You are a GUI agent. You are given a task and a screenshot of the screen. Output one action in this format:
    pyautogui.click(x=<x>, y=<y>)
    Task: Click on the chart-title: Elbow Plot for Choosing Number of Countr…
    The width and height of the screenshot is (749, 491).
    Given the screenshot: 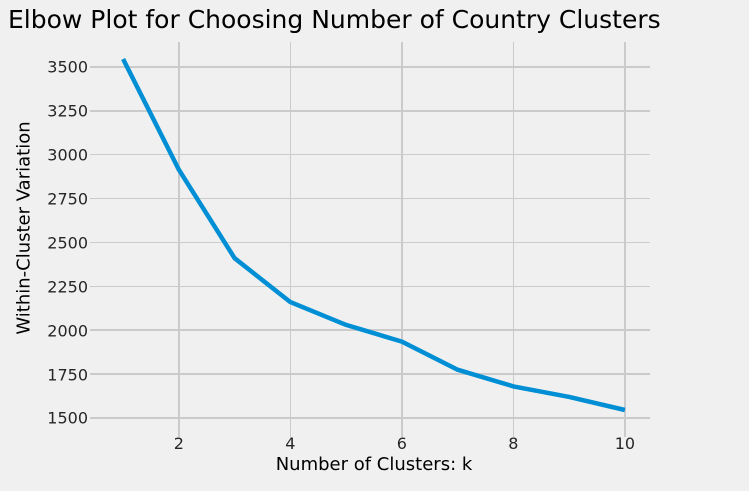 What is the action you would take?
    pyautogui.click(x=334, y=19)
    